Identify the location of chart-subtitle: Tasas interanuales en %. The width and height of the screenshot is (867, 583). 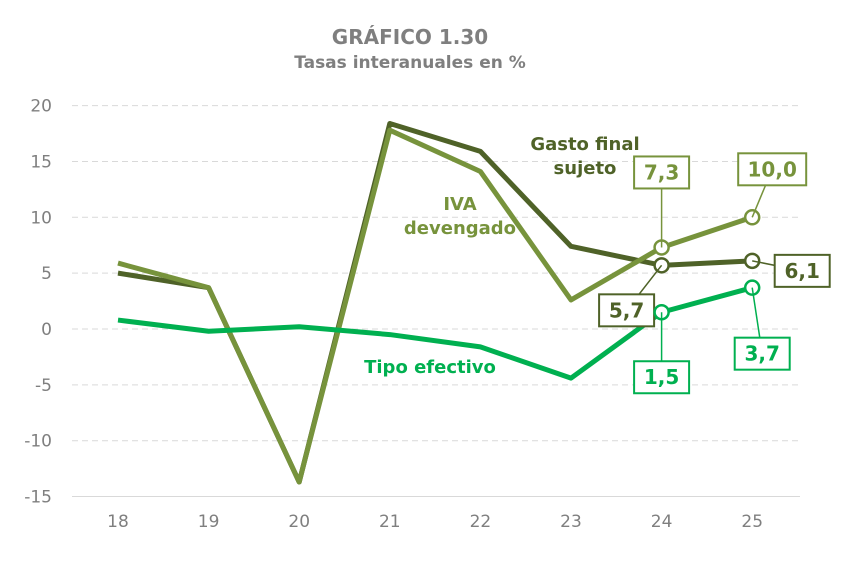
(410, 63).